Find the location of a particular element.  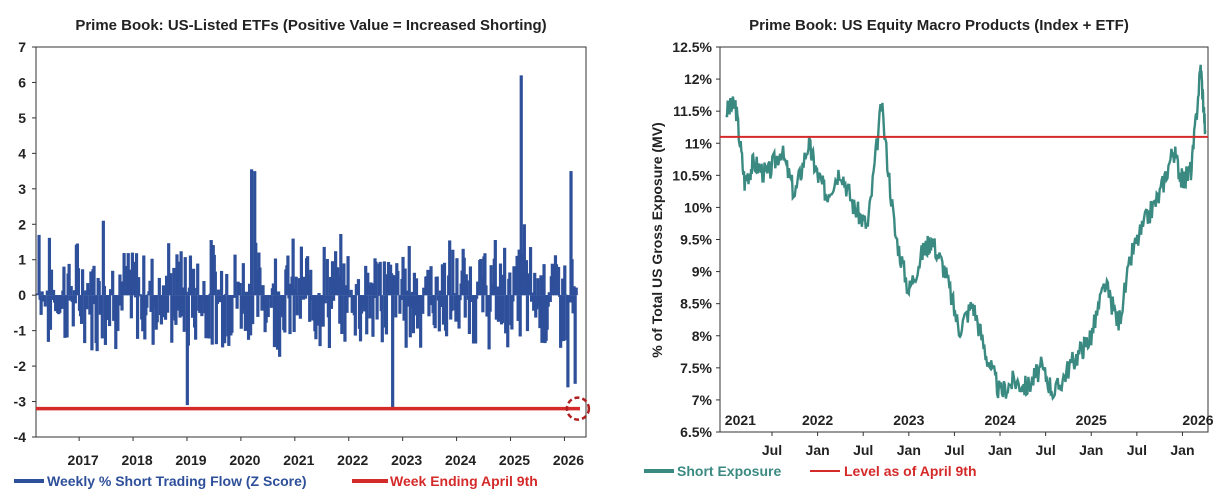

left-x-tick-label: 2021 is located at coordinates (298, 460).